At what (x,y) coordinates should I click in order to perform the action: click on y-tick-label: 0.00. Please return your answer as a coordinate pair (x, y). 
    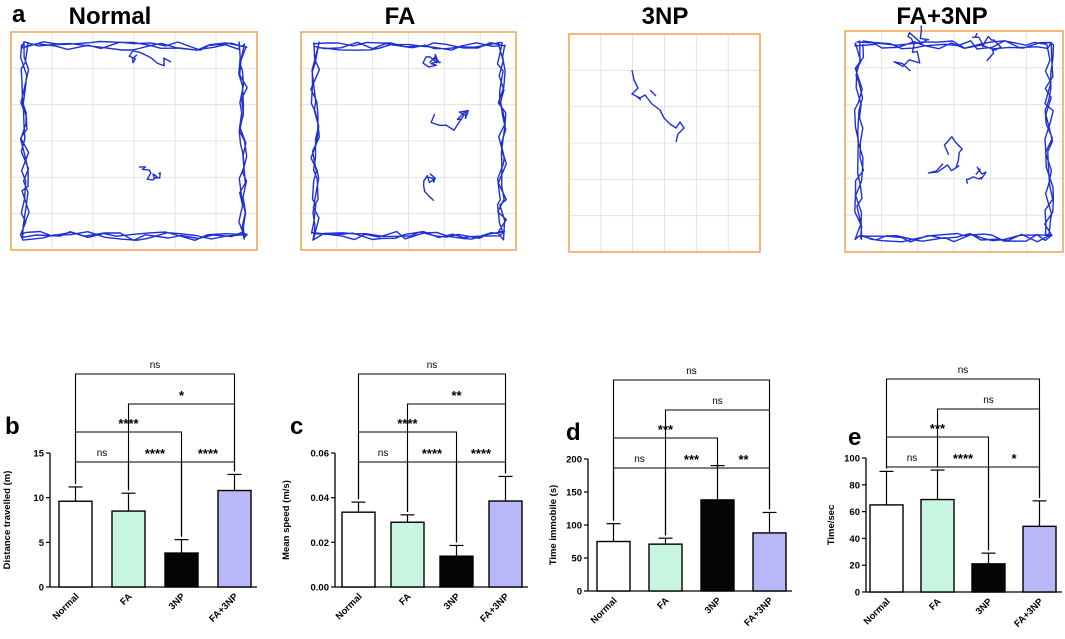
    Looking at the image, I should click on (320, 588).